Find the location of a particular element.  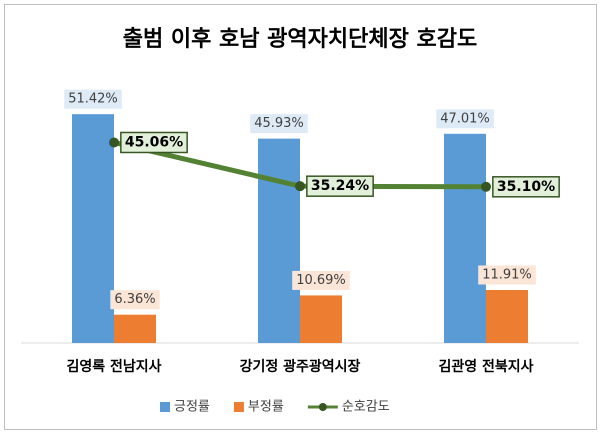

value-label: 10.69% is located at coordinates (321, 280).